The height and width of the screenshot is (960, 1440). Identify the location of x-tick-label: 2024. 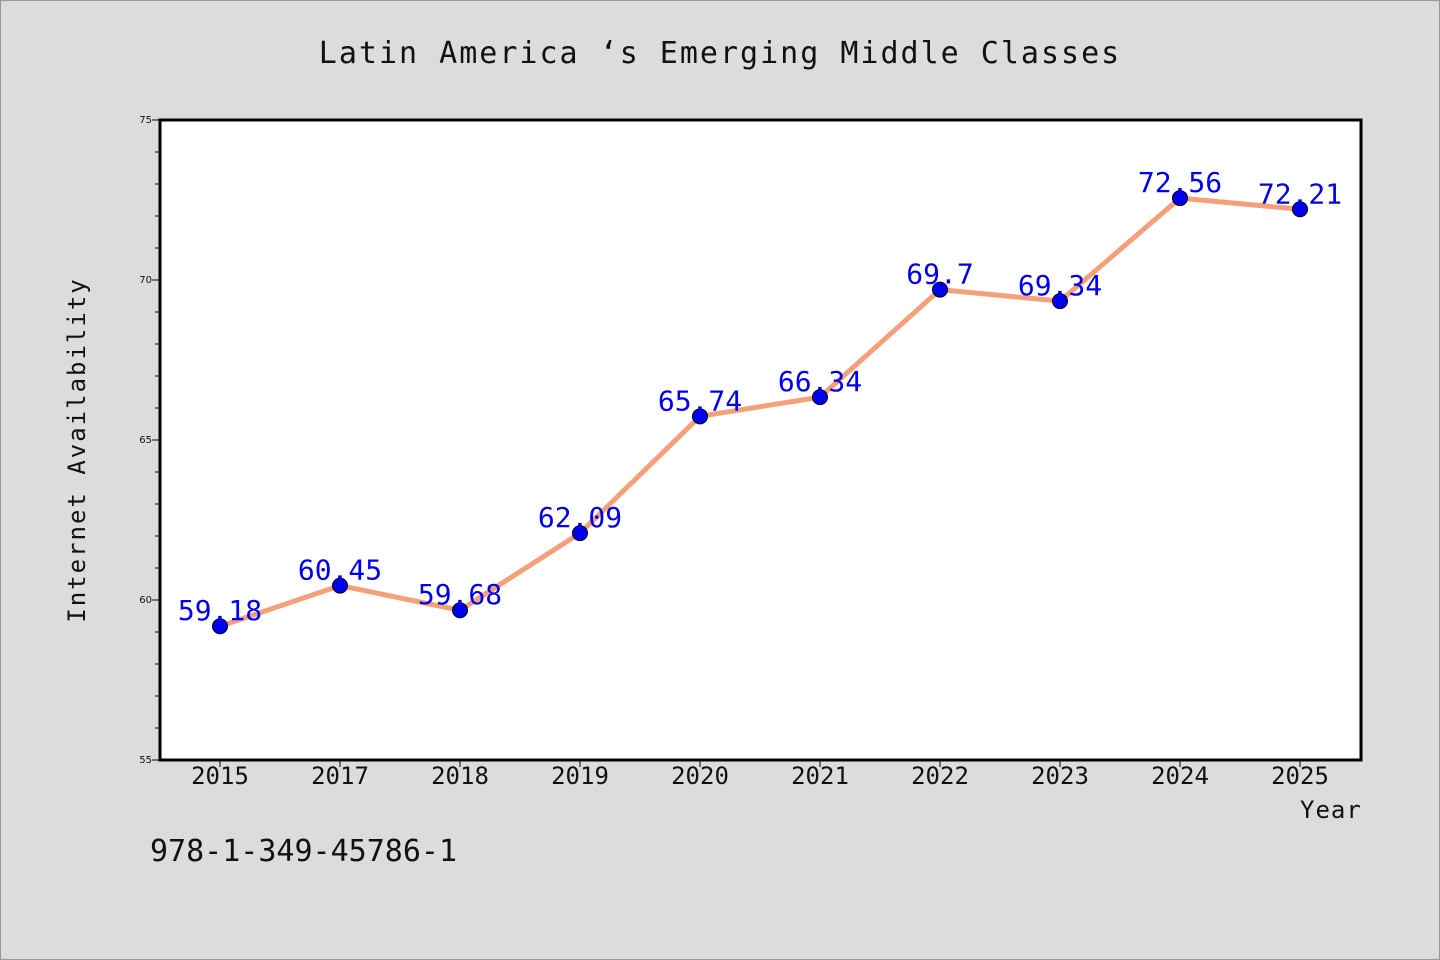
(1180, 776).